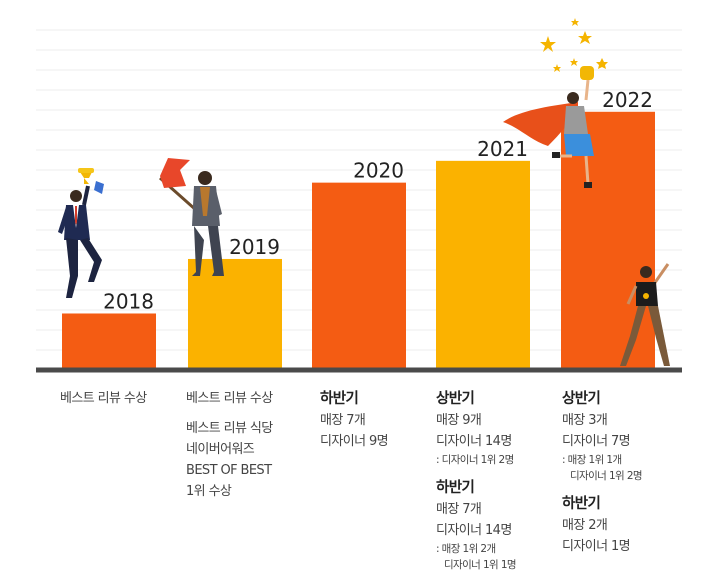  Describe the element at coordinates (128, 301) in the screenshot. I see `year-label-2018: 2018` at that location.